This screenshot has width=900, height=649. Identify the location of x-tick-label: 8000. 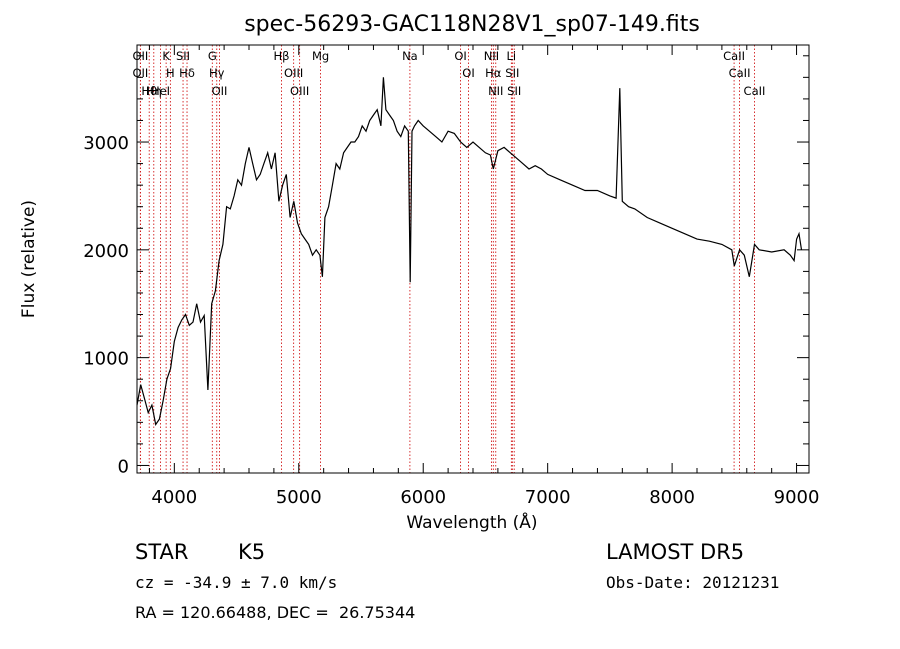
(672, 497).